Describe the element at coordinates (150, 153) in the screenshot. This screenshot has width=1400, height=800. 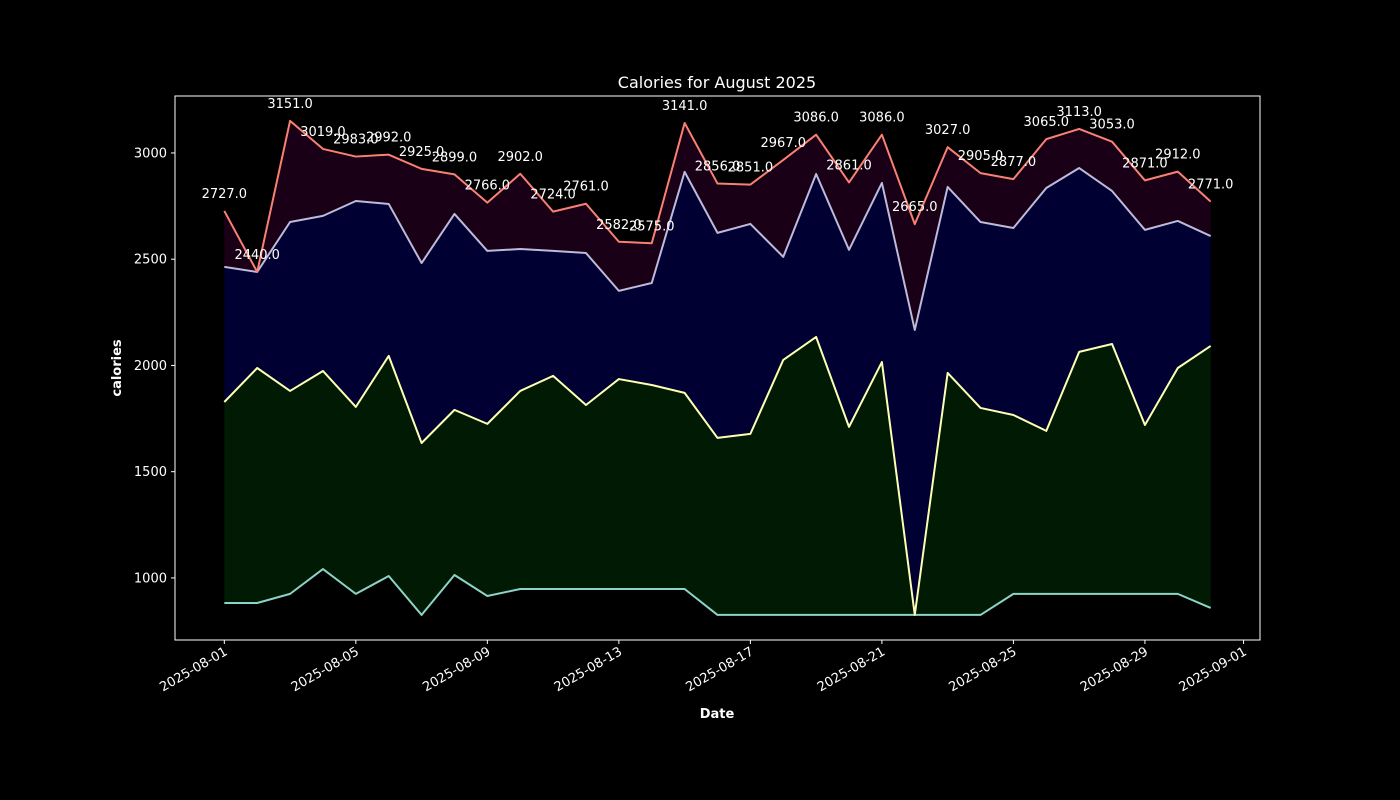
I see `y-tick-label: 3000` at that location.